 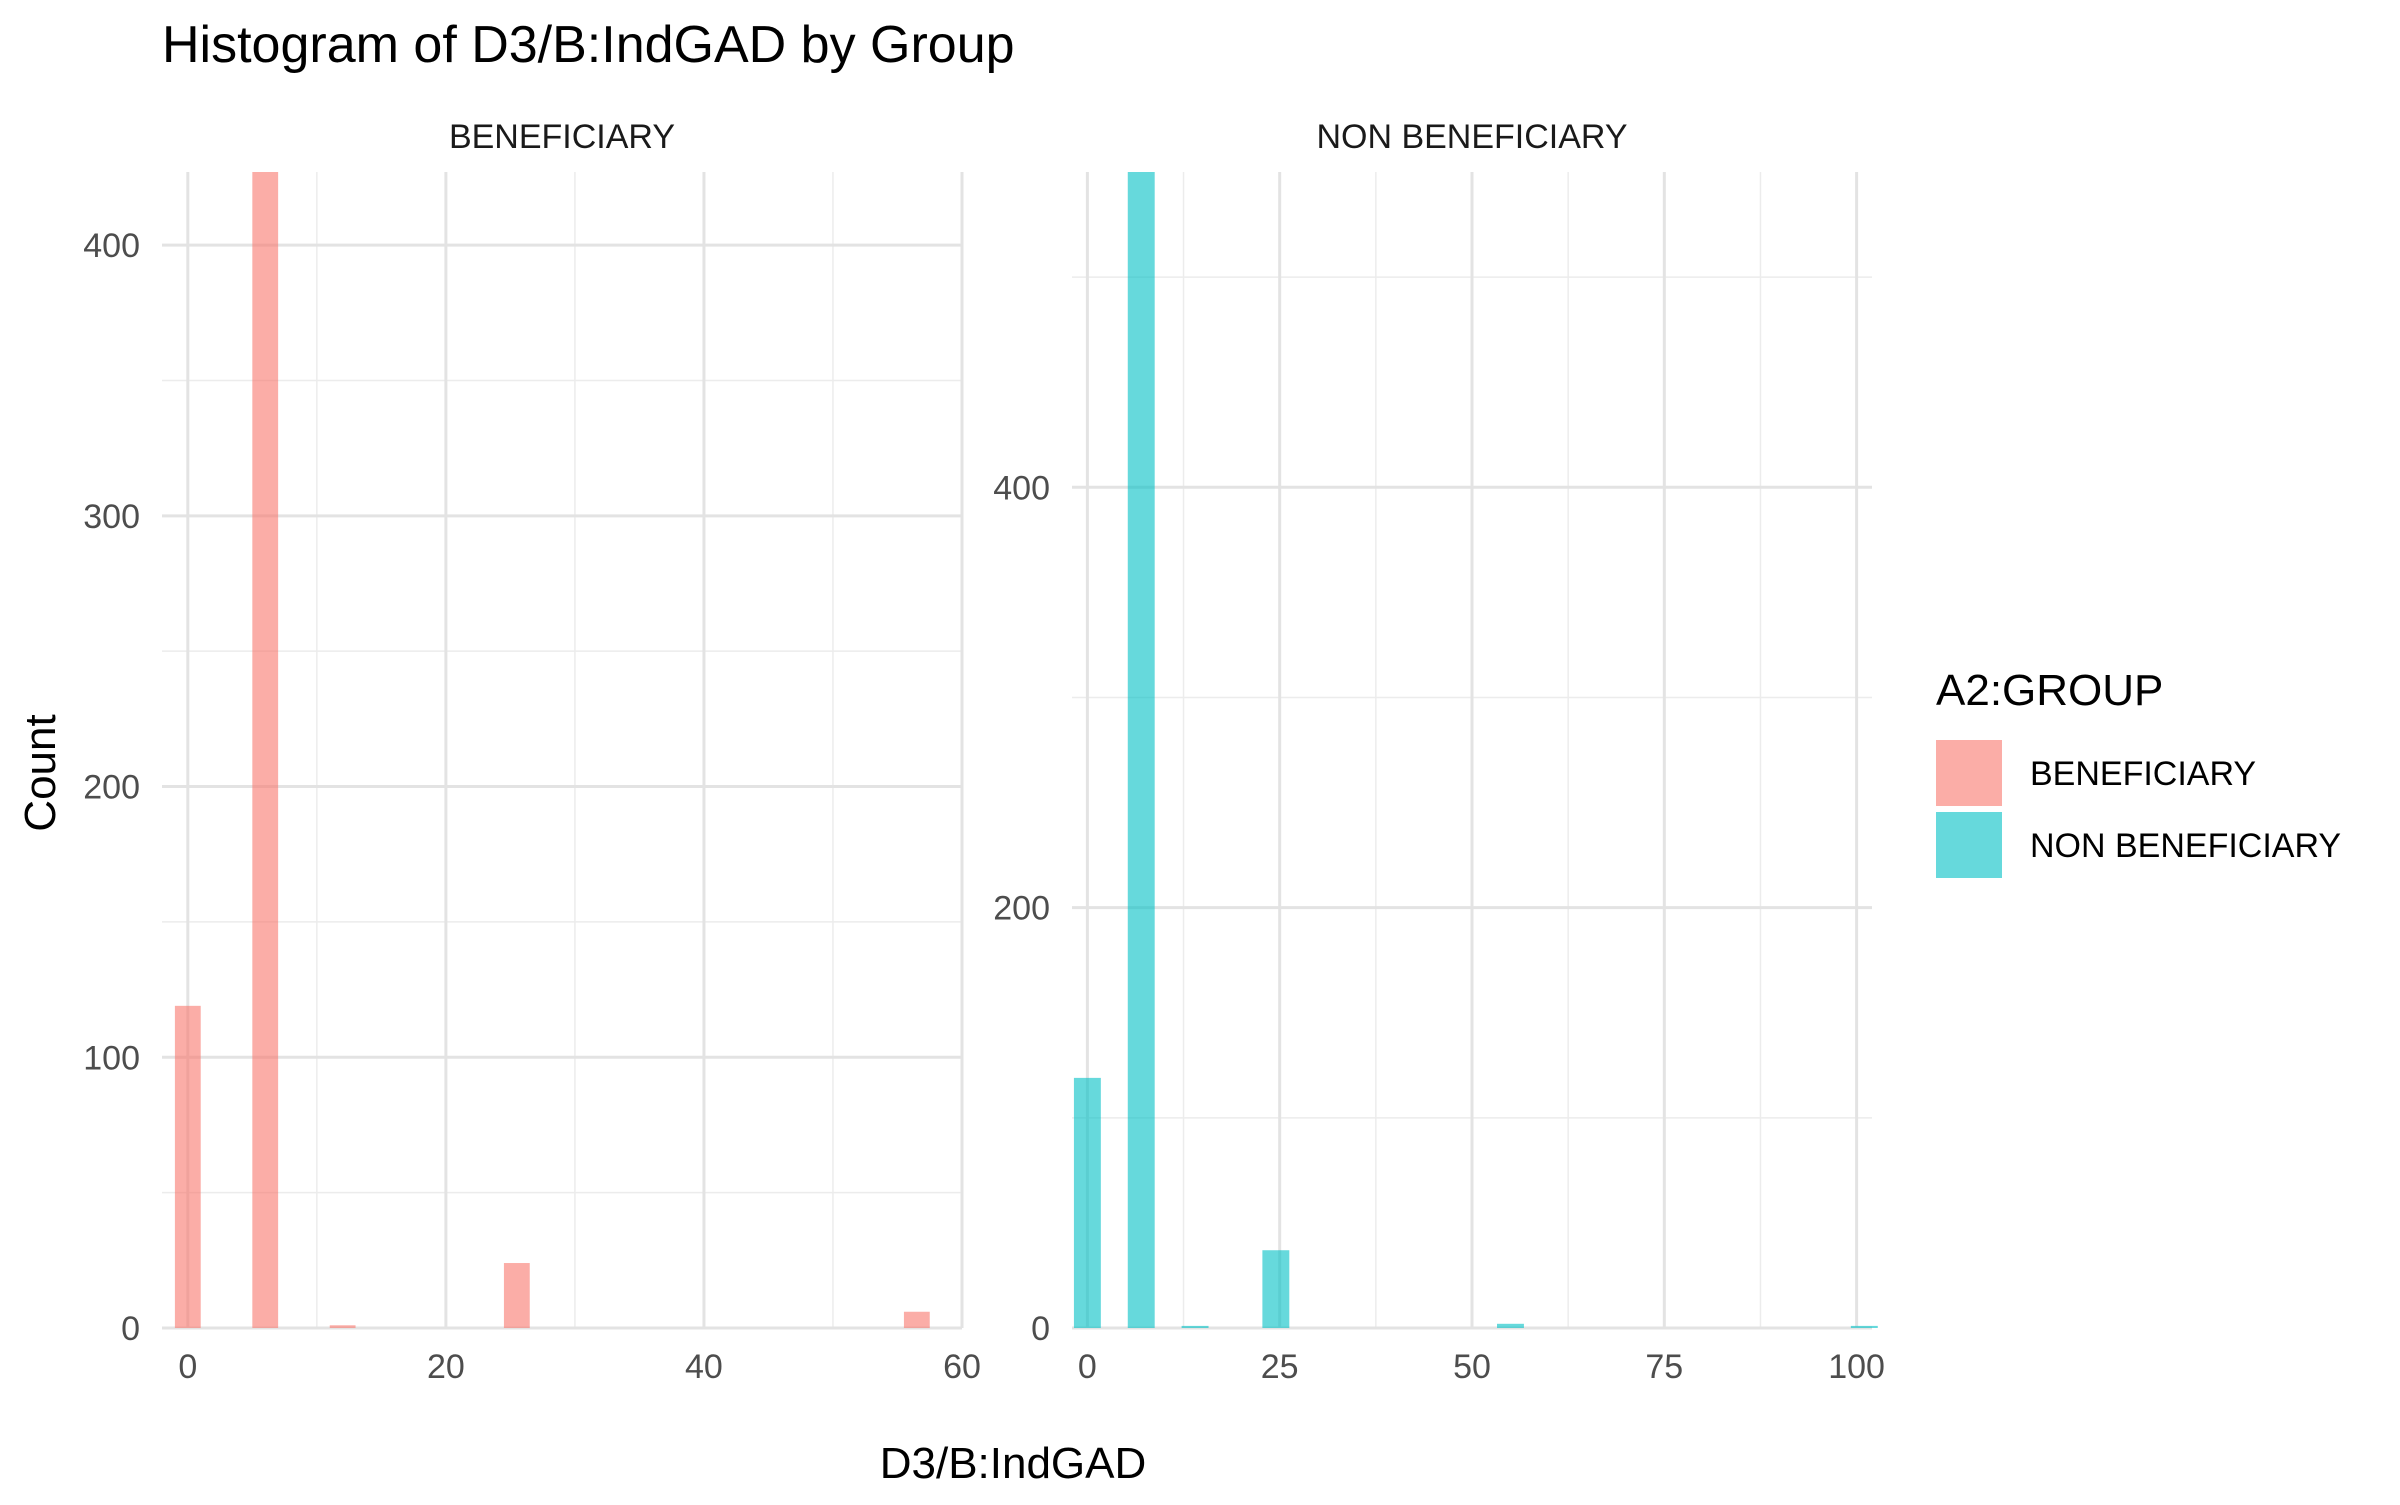 What do you see at coordinates (704, 1367) in the screenshot?
I see `x-tick-label: 40` at bounding box center [704, 1367].